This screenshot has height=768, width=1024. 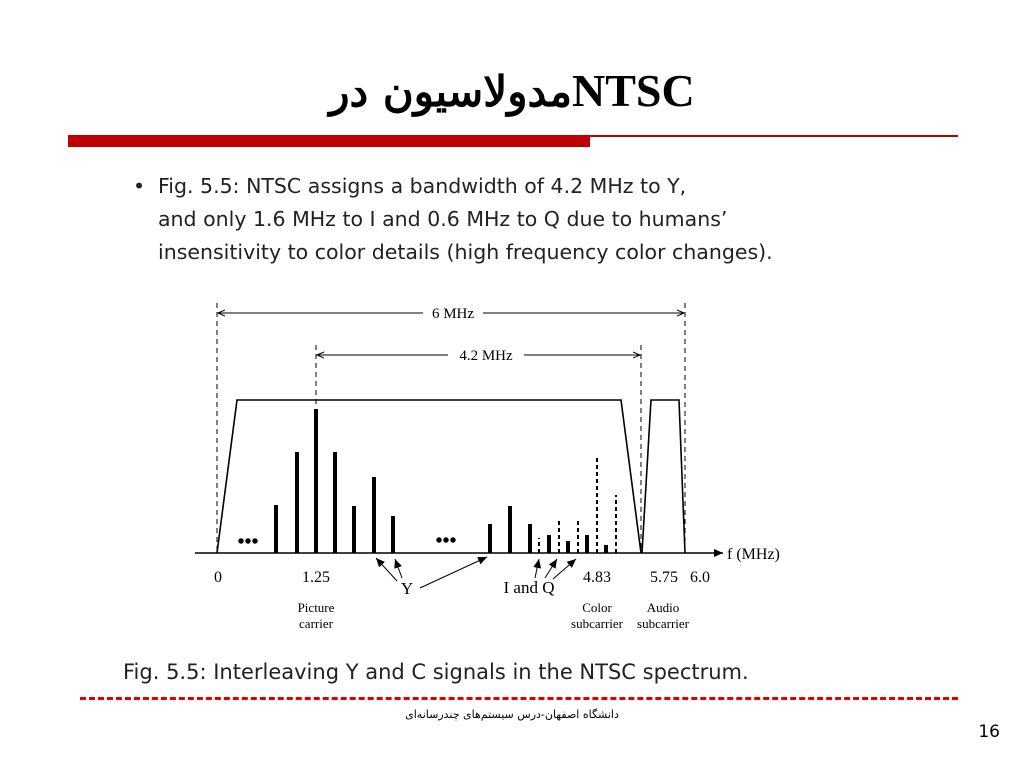 I want to click on span-6mhz-label: 6 MHz, so click(x=453, y=314).